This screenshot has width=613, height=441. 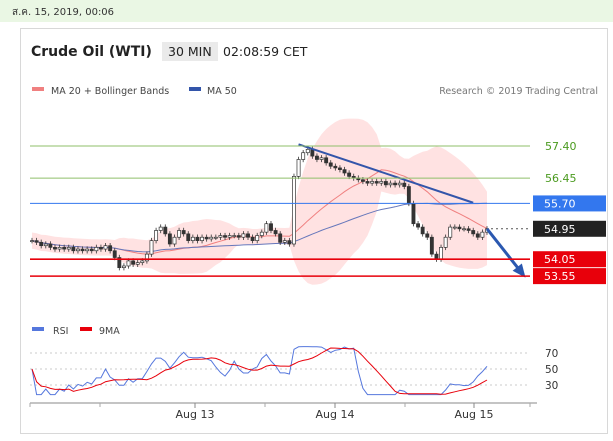 What do you see at coordinates (474, 414) in the screenshot?
I see `x-tick-label: Aug 15` at bounding box center [474, 414].